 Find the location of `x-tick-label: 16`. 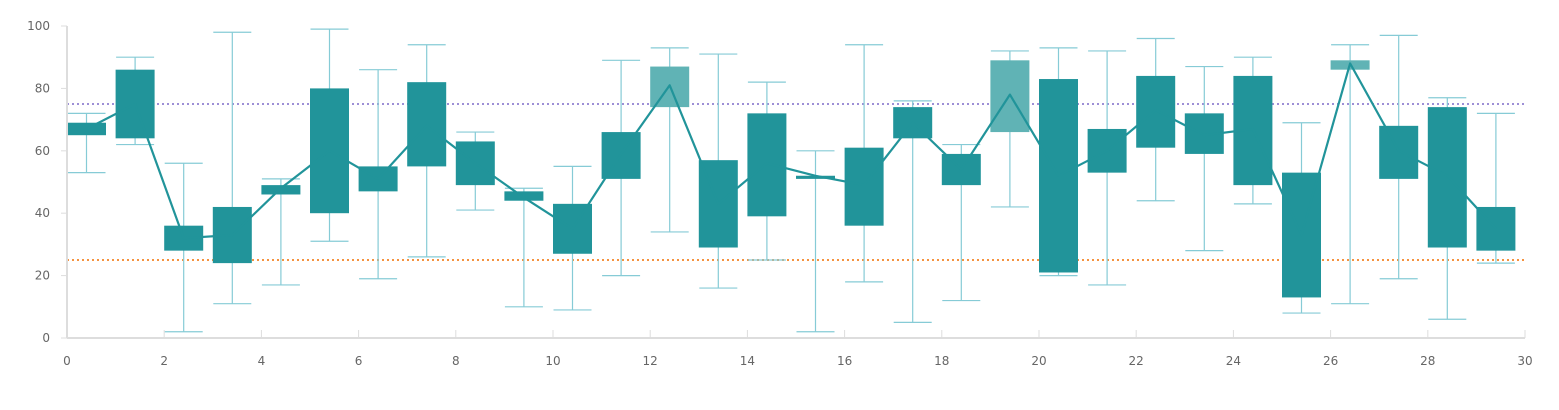

x-tick-label: 16 is located at coordinates (844, 361).